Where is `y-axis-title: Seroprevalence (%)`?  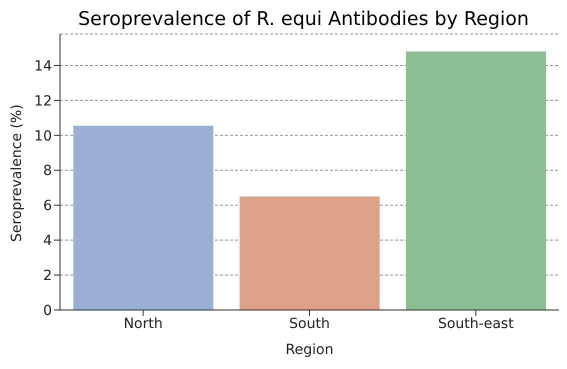
y-axis-title: Seroprevalence (%) is located at coordinates (16, 173).